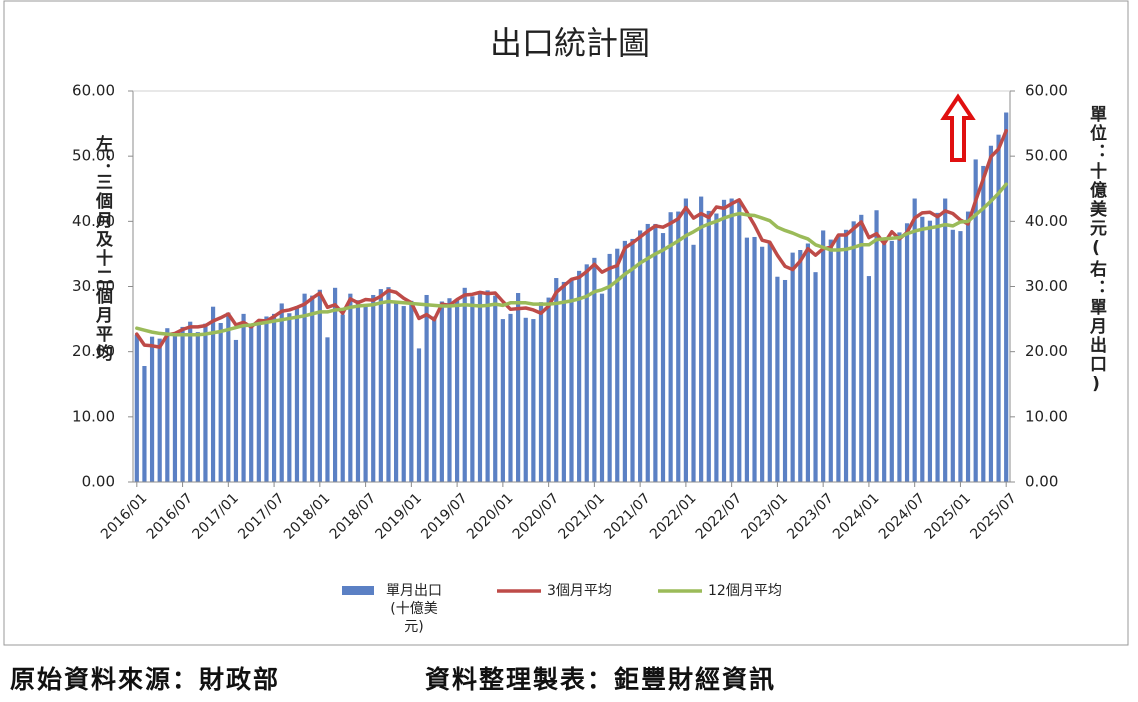 The width and height of the screenshot is (1138, 702). What do you see at coordinates (570, 43) in the screenshot?
I see `chart-title: 出口統計圖` at bounding box center [570, 43].